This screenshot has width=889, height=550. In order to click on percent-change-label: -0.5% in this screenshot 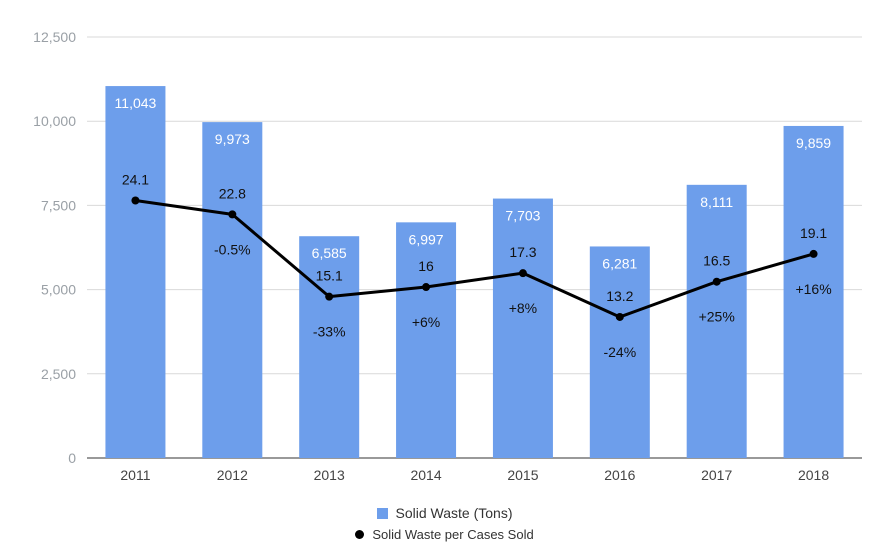, I will do `click(232, 249)`.